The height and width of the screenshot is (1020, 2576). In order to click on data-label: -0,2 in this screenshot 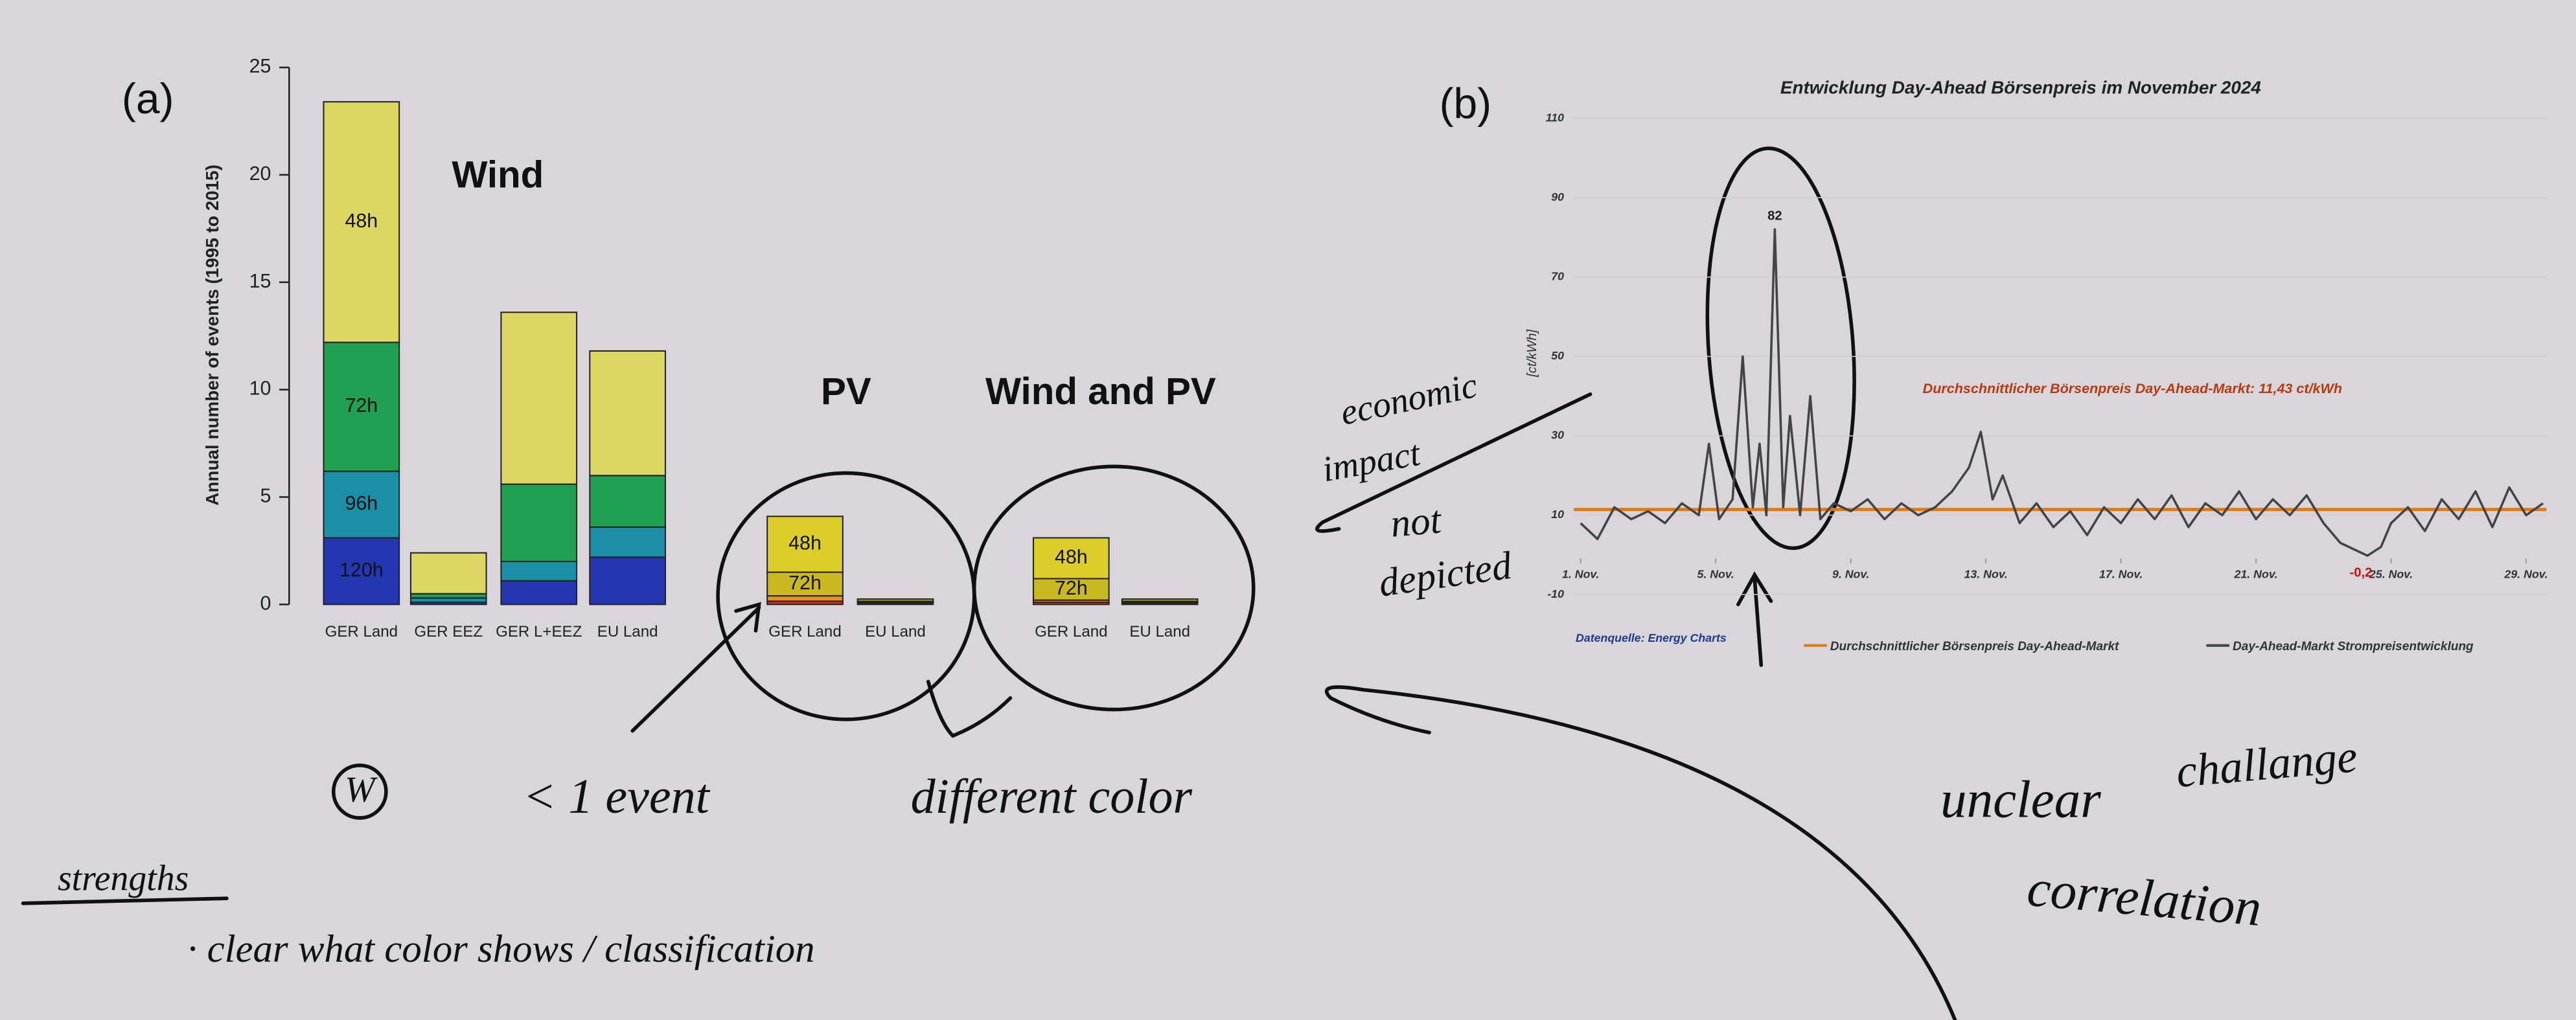, I will do `click(2361, 572)`.